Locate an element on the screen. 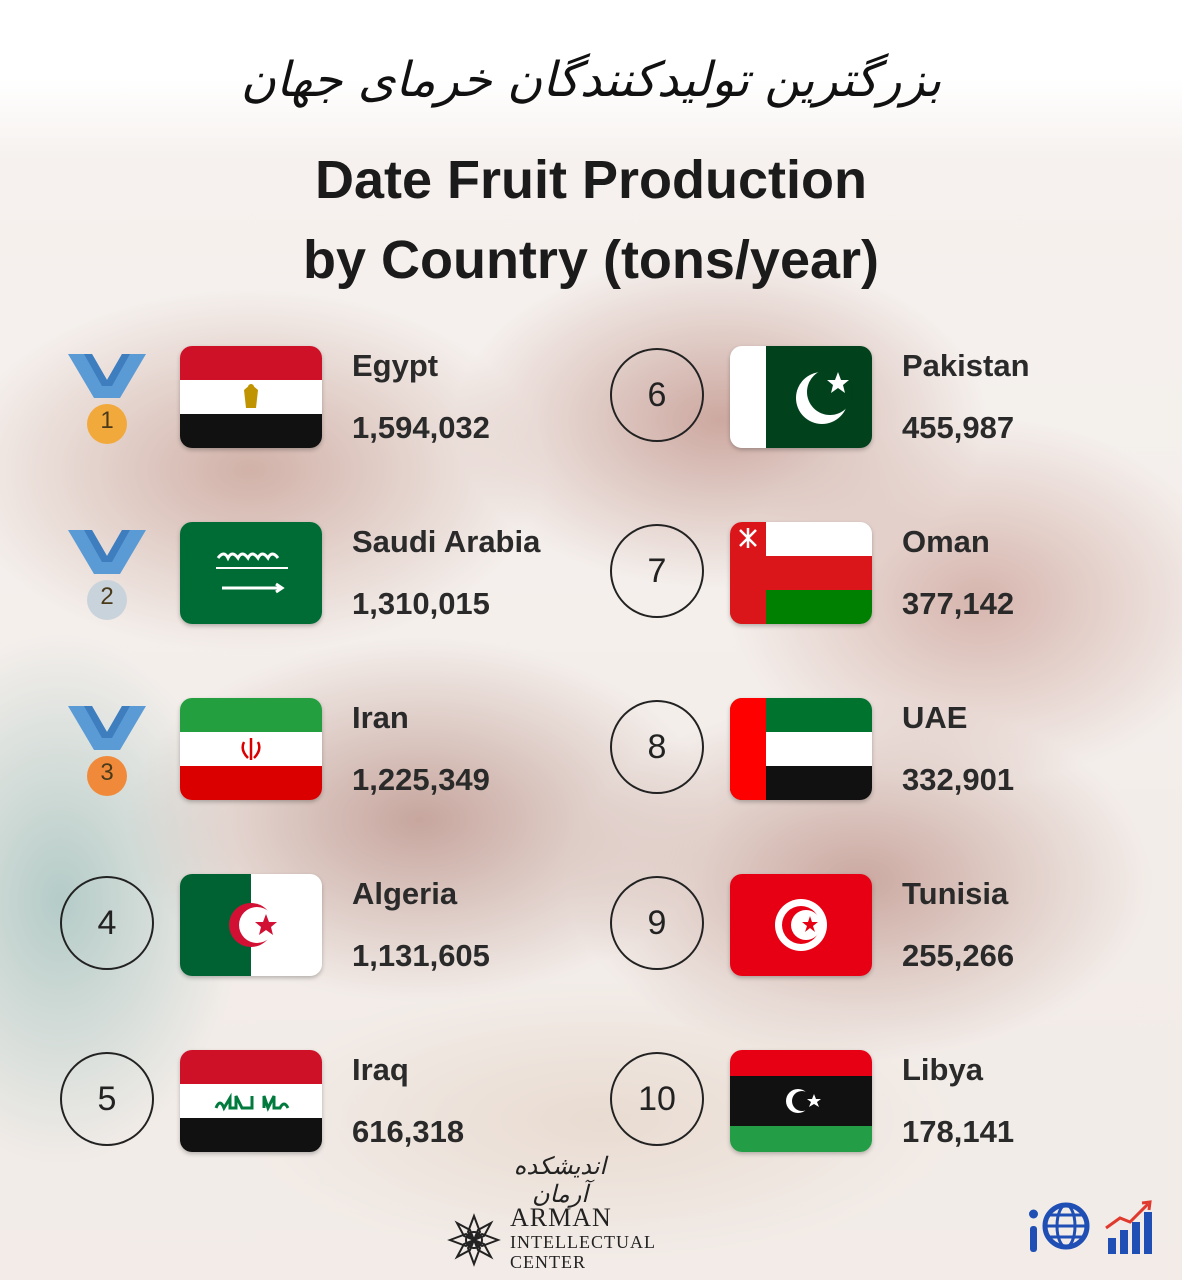 The image size is (1182, 1280). production-value: 455,987 is located at coordinates (958, 427).